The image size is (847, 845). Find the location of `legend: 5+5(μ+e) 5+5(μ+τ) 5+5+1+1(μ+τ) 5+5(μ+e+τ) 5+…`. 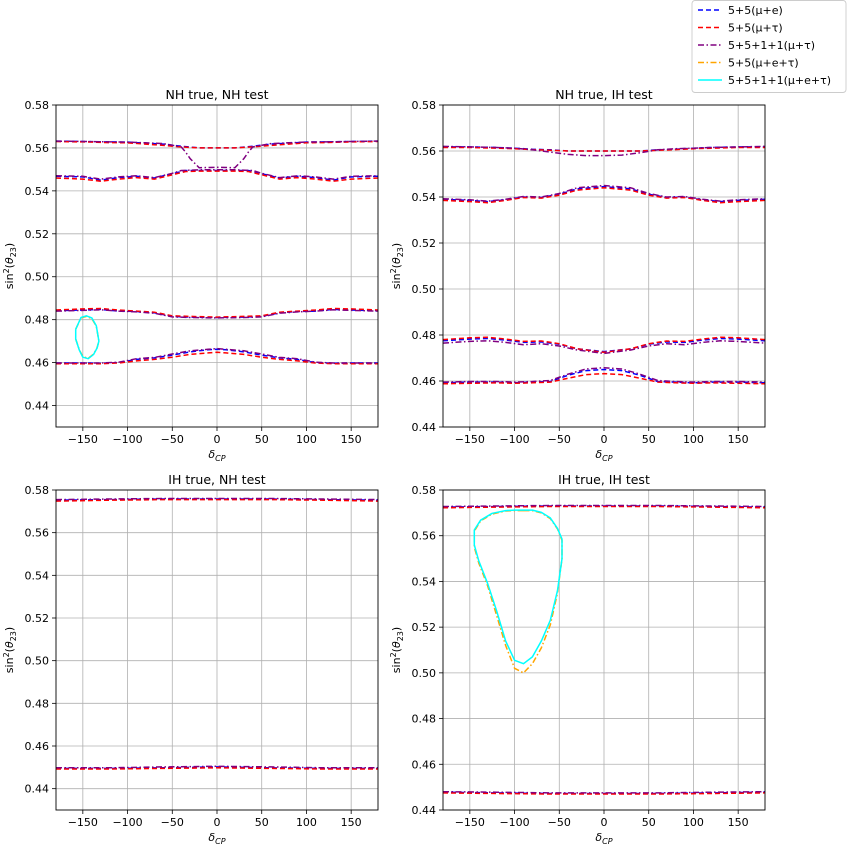

legend: 5+5(μ+e) 5+5(μ+τ) 5+5+1+1(μ+τ) 5+5(μ+e+τ) 5+… is located at coordinates (769, 46).